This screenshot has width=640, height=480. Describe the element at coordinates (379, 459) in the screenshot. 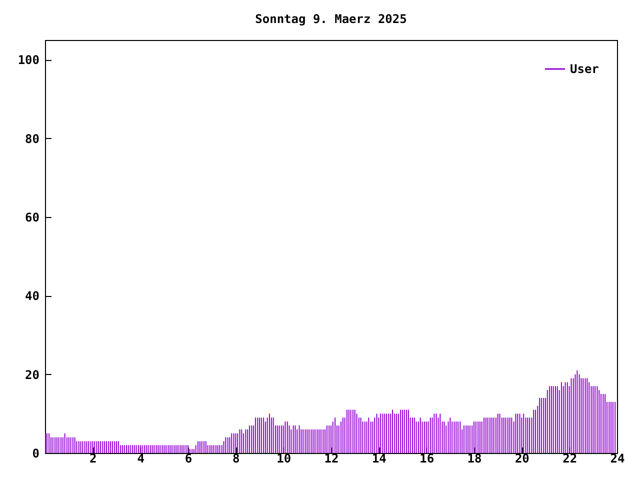

I see `x-tick-label: 14` at that location.